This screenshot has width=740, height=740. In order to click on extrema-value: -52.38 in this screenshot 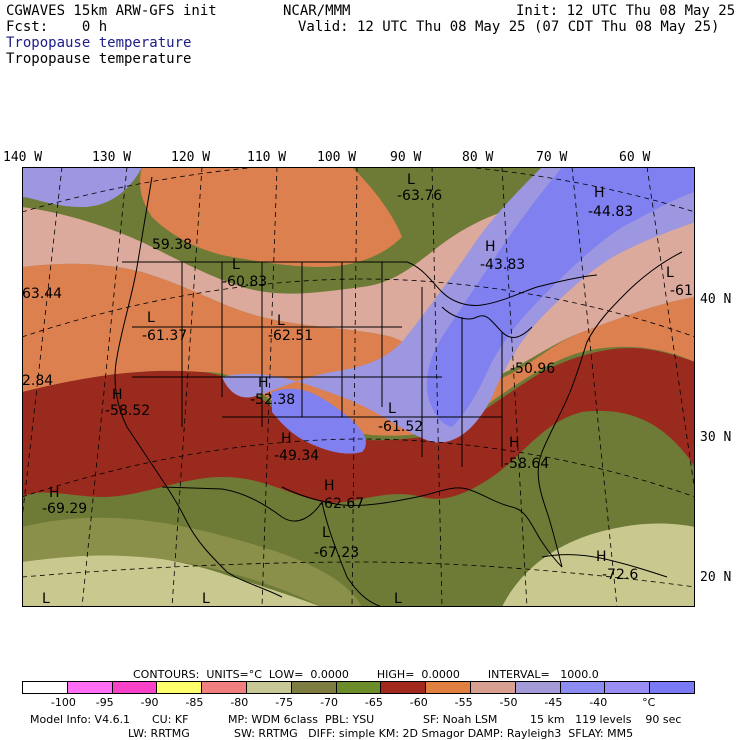, I will do `click(272, 400)`.